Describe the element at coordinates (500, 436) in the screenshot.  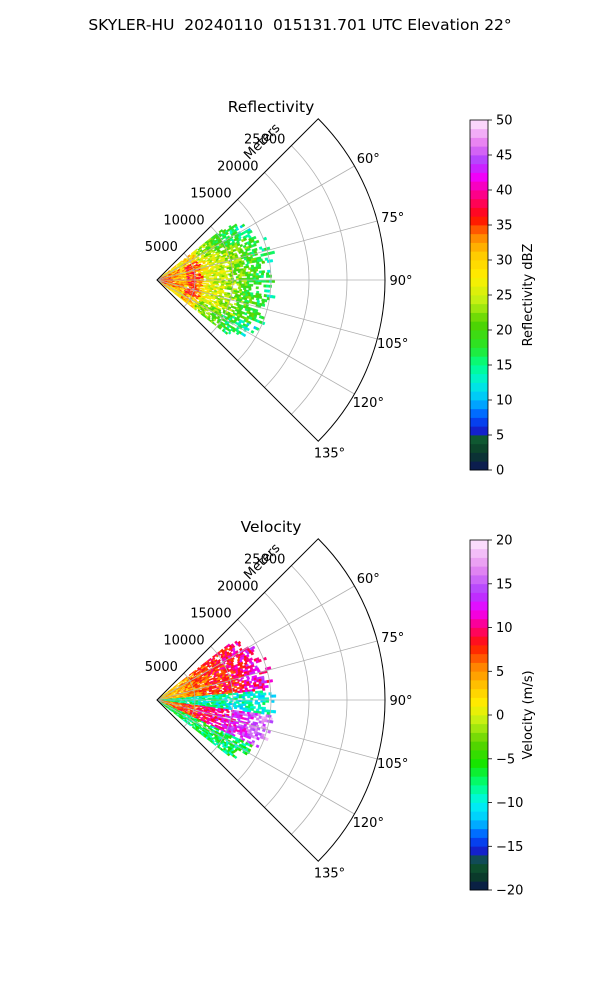
I see `colorbar-tick-label: 5` at that location.